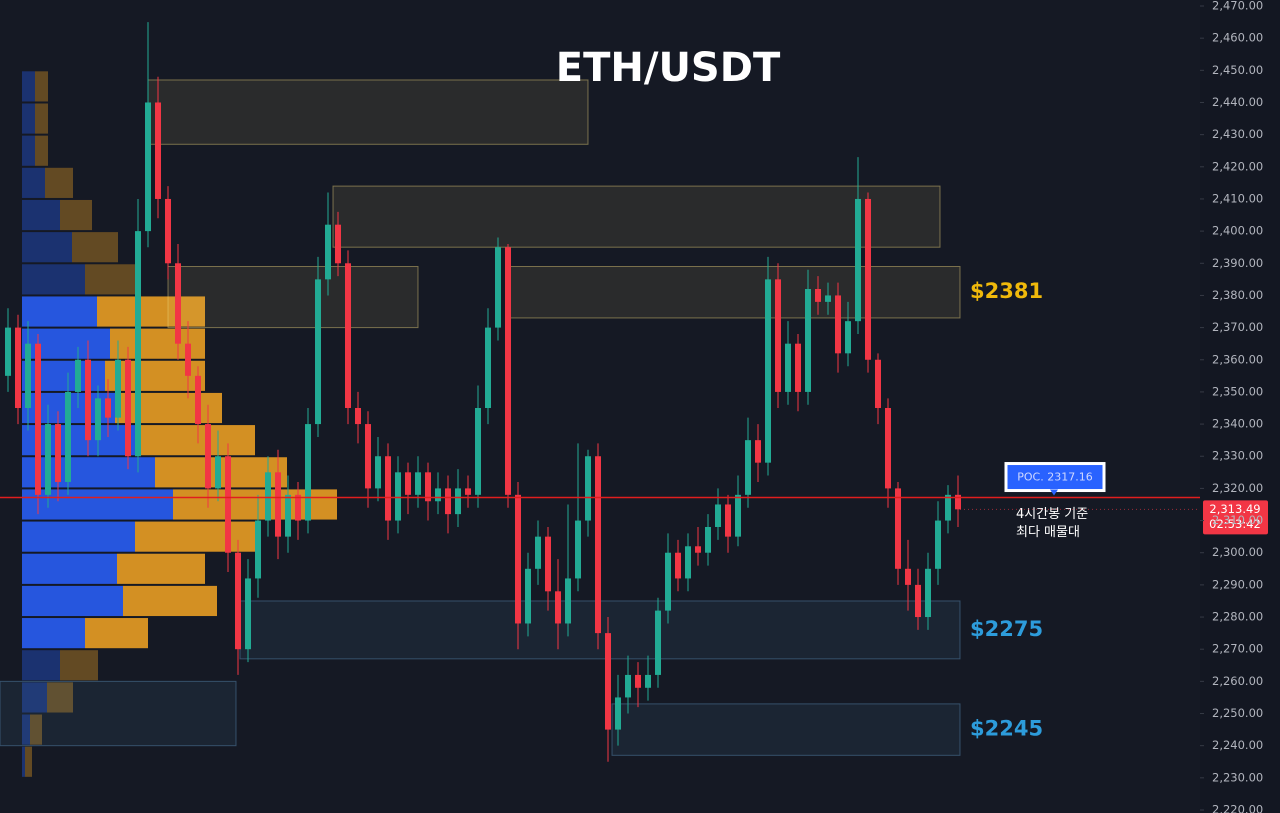 This screenshot has width=1280, height=813. What do you see at coordinates (1237, 70) in the screenshot?
I see `y-tick-label: 2,450.00` at bounding box center [1237, 70].